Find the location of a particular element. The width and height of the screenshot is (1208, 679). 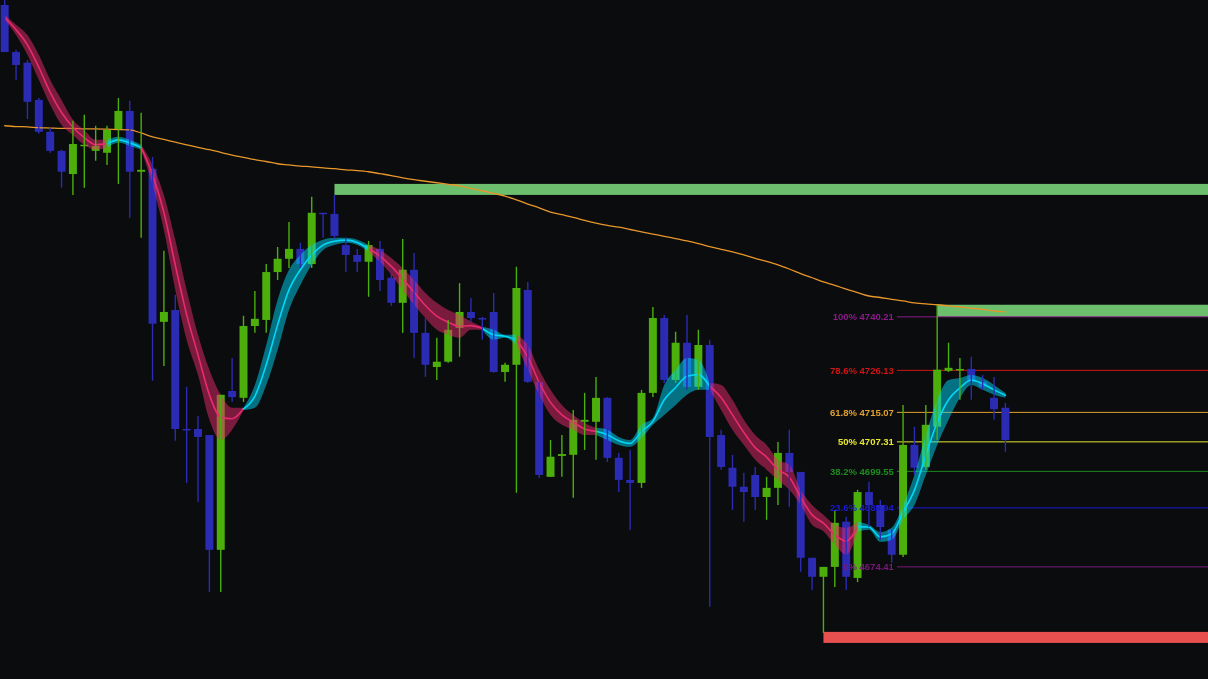

ref-line-label: 38.2% 4699.55 is located at coordinates (862, 471).